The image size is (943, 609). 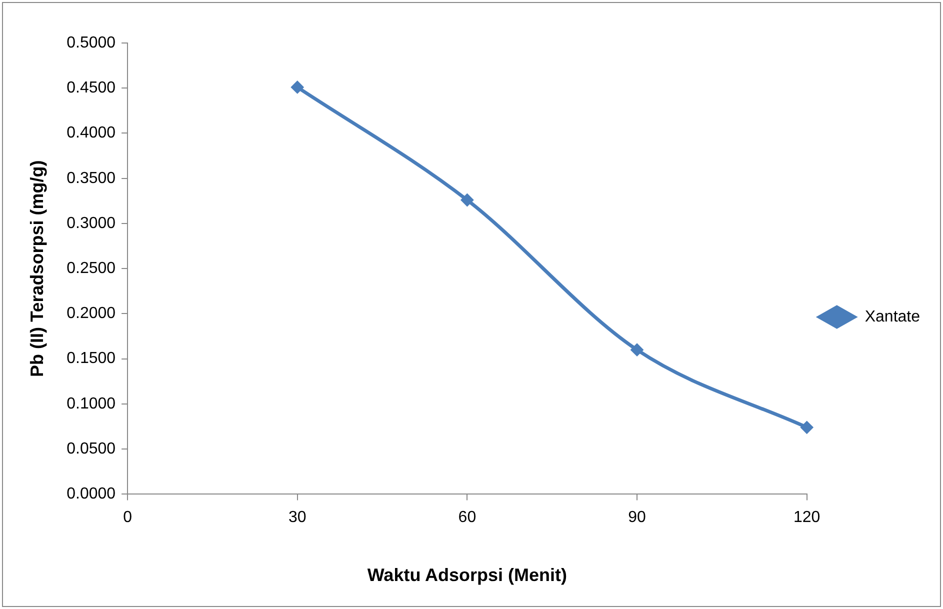 What do you see at coordinates (91, 313) in the screenshot?
I see `y-tick-label: 0.2000` at bounding box center [91, 313].